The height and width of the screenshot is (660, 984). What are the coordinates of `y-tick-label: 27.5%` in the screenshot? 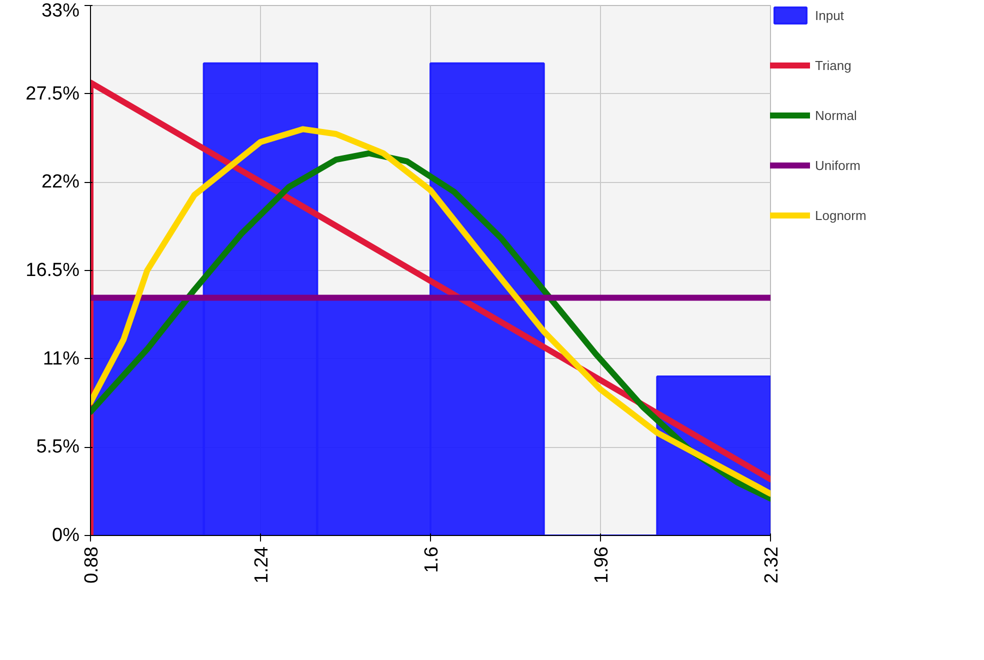 It's located at (53, 93).